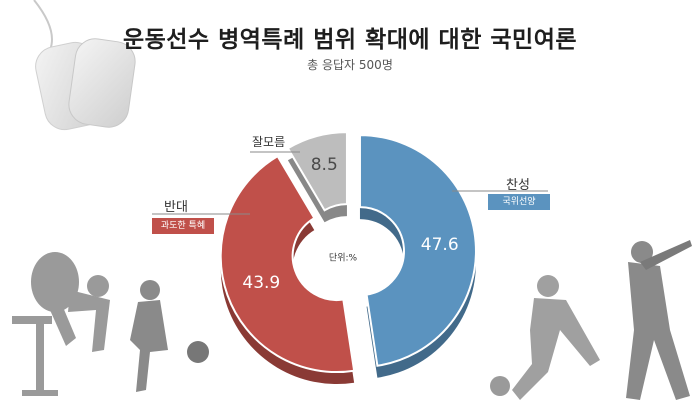 The width and height of the screenshot is (700, 420). What do you see at coordinates (183, 226) in the screenshot?
I see `slice-note-no: 과도한 특혜` at bounding box center [183, 226].